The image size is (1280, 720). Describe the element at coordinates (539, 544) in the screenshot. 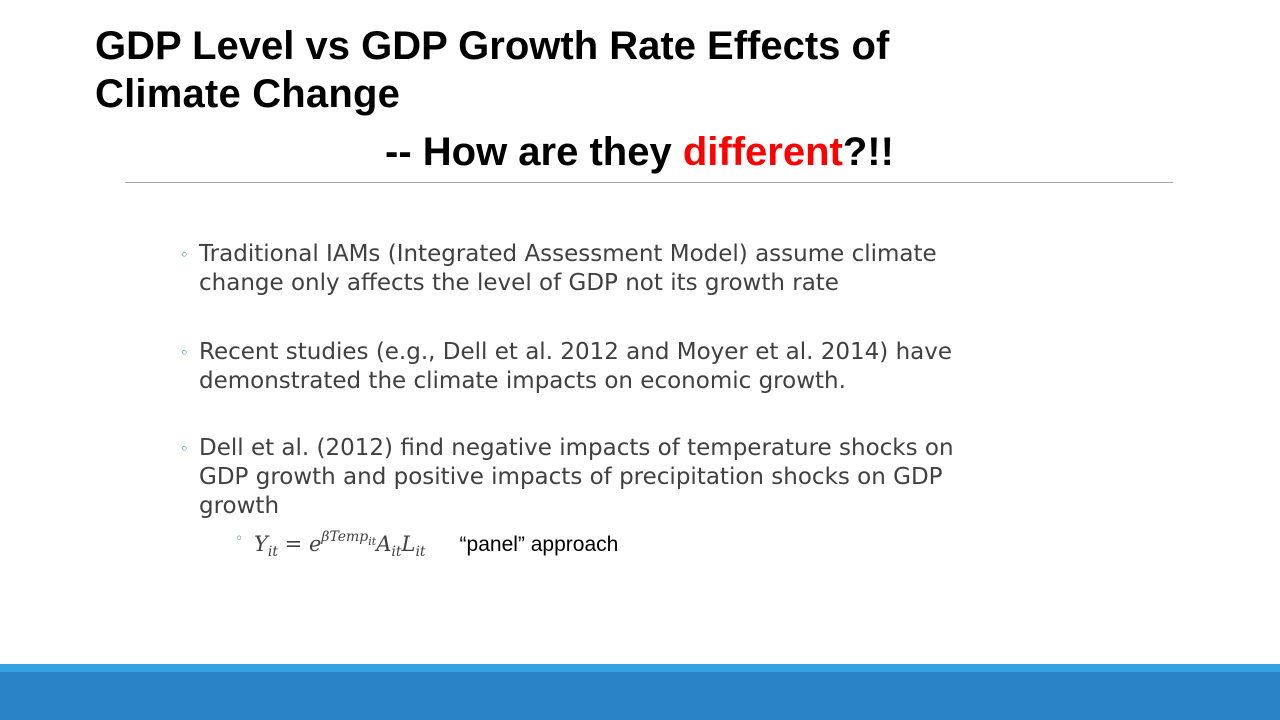

I see `panel-approach-label: “panel” approach` at that location.